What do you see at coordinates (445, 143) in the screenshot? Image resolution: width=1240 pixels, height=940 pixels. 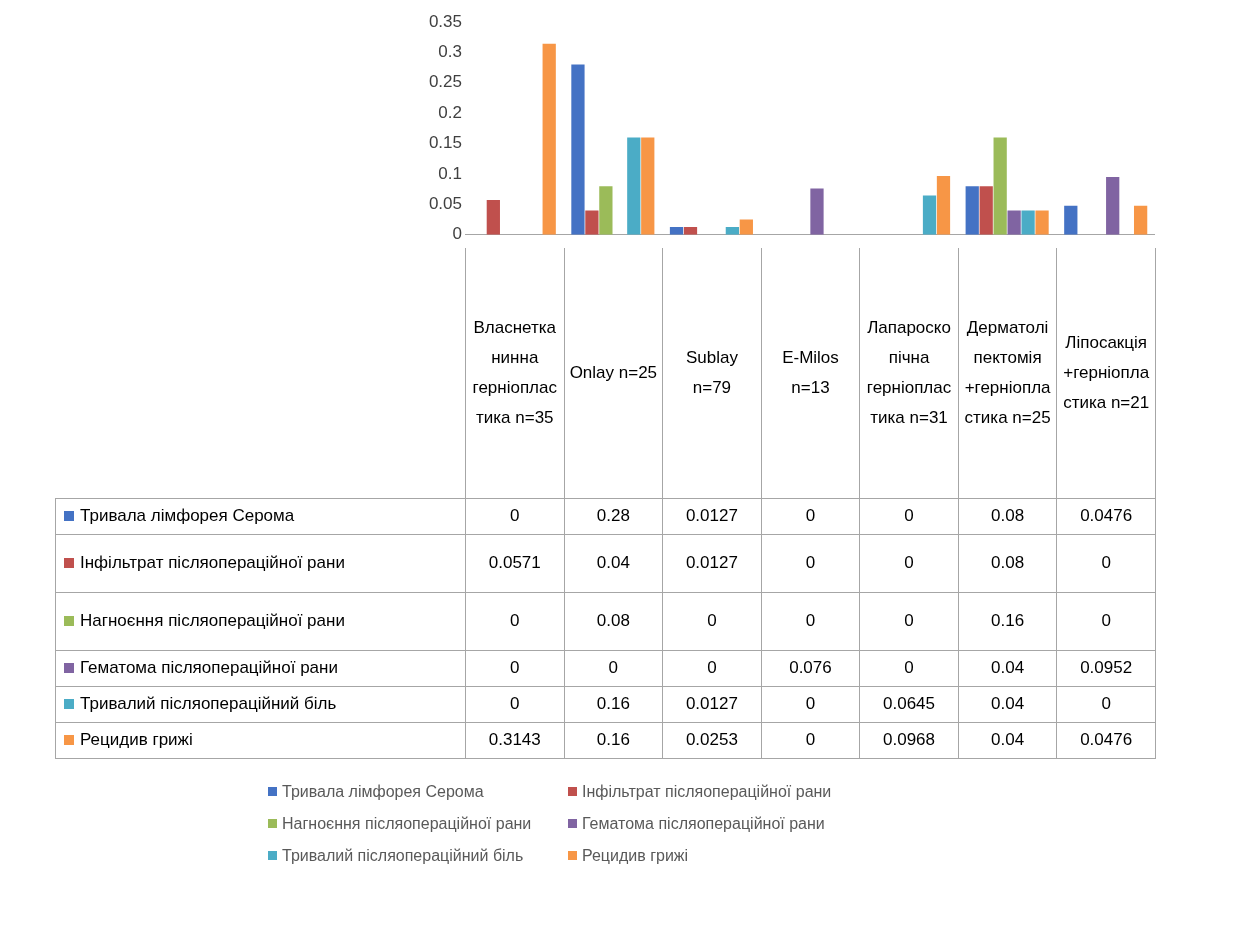 I see `y-tick-label: 0.15` at bounding box center [445, 143].